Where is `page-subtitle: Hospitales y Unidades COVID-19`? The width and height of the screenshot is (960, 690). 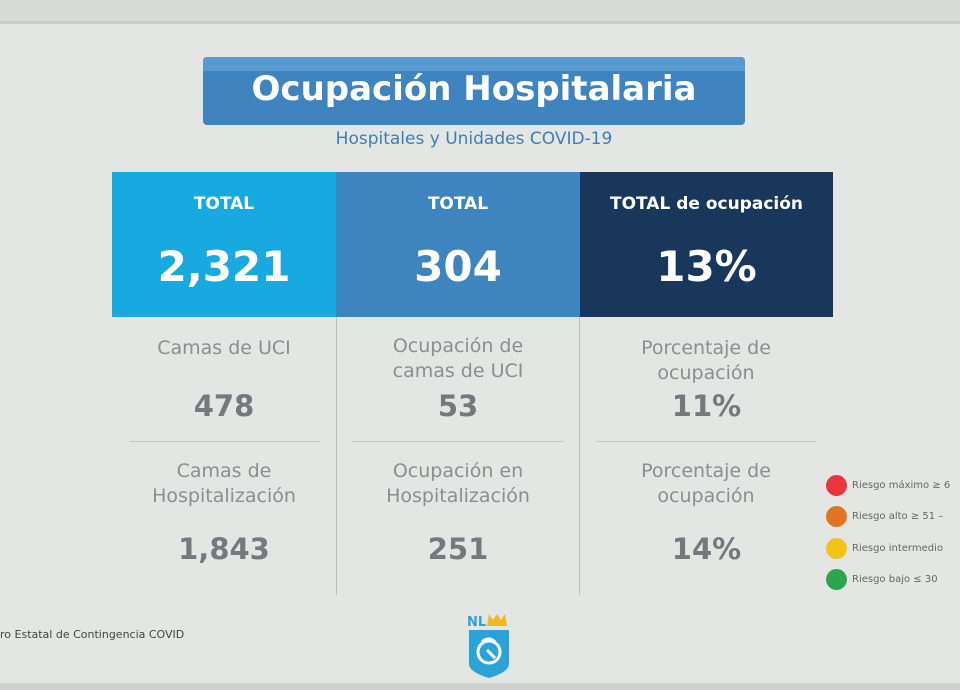 page-subtitle: Hospitales y Unidades COVID-19 is located at coordinates (474, 139).